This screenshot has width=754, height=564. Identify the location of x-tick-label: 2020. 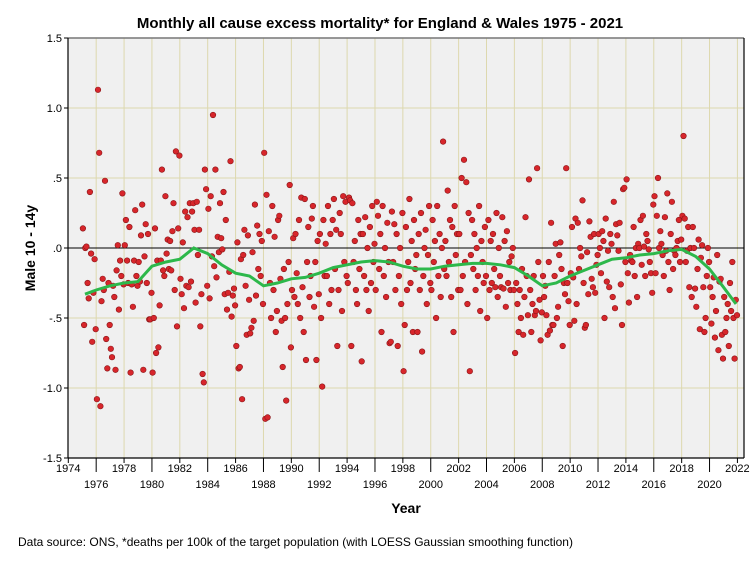
(709, 485).